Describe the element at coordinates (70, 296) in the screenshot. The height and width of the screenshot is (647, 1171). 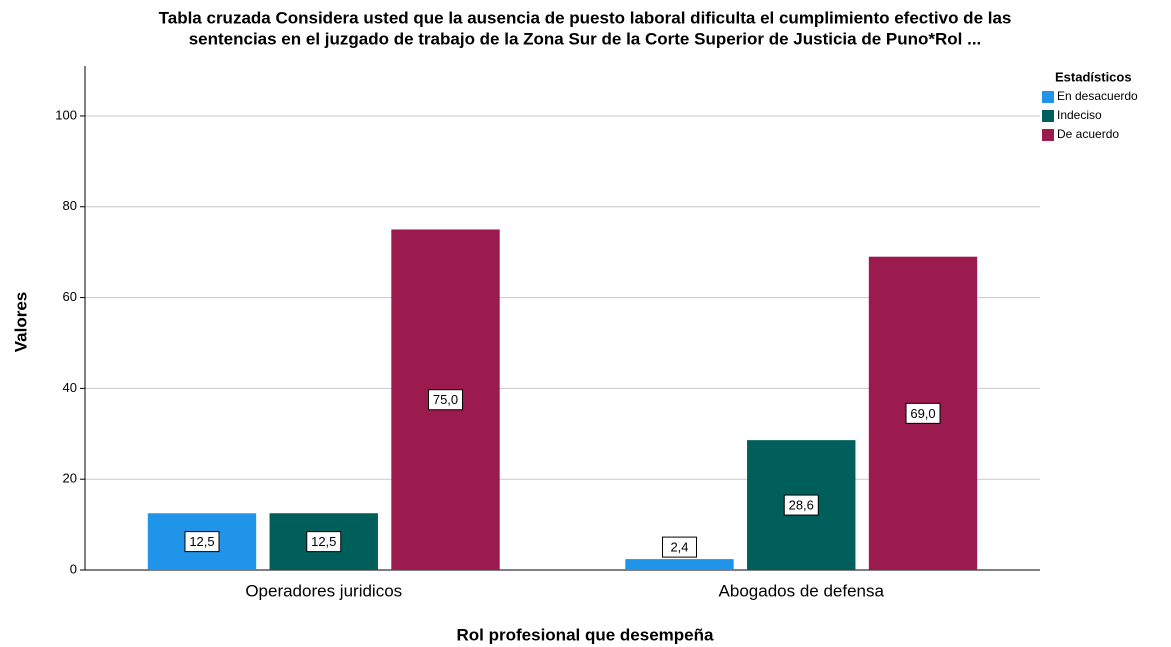
I see `y-tick-label: 60` at that location.